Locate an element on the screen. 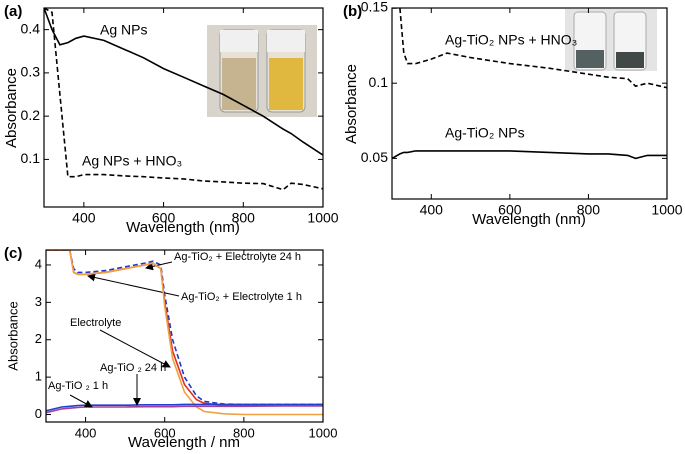  series-label: Ag-TiO₂ NPs is located at coordinates (485, 133).